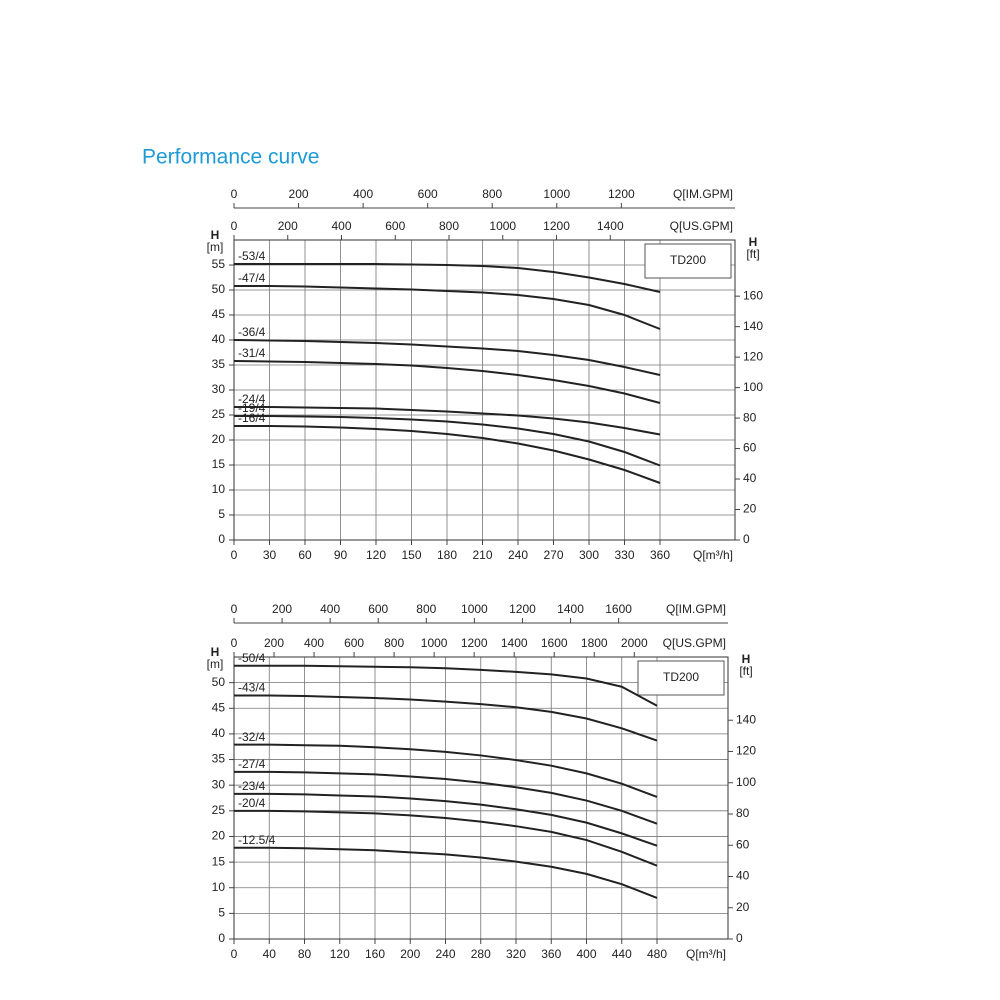  Describe the element at coordinates (743, 844) in the screenshot. I see `y2-tick-label: 60` at that location.